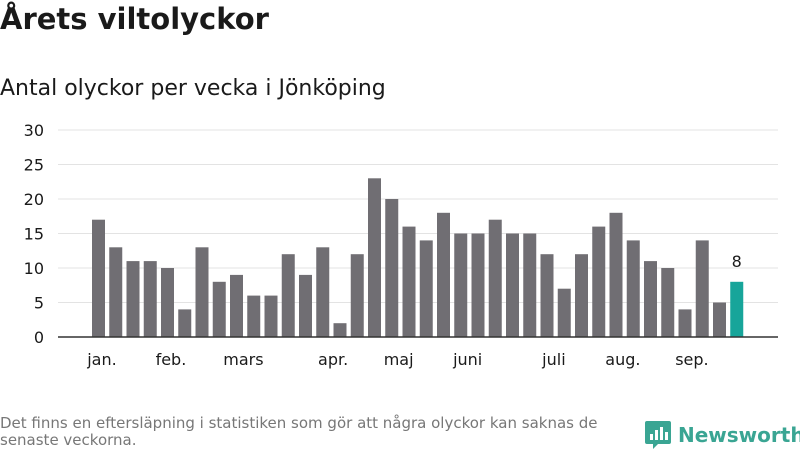 The height and width of the screenshot is (450, 800). I want to click on y-tick-label: 20, so click(34, 199).